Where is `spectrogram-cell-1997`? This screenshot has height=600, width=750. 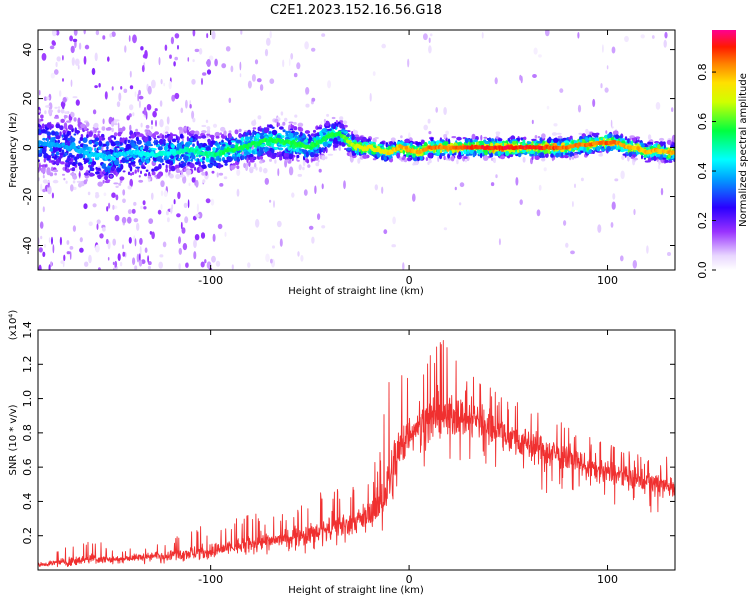 spectrogram-cell-1997 is located at coordinates (155, 138).